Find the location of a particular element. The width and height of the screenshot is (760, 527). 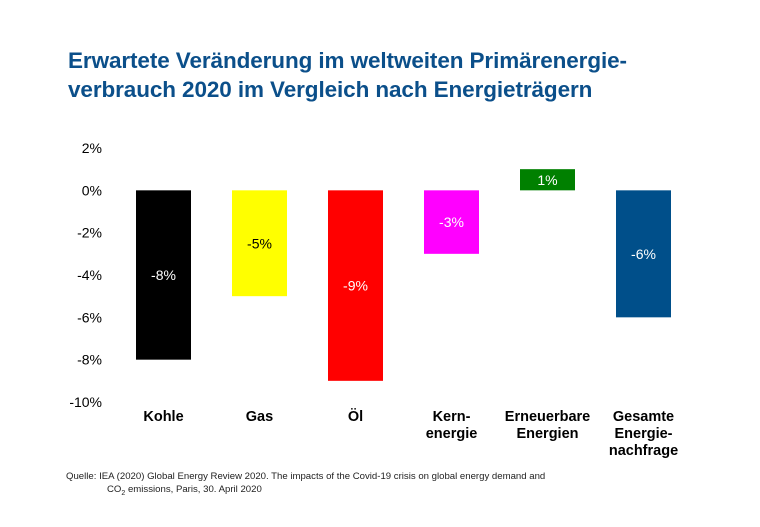

y-tick-label: 2% is located at coordinates (92, 148).